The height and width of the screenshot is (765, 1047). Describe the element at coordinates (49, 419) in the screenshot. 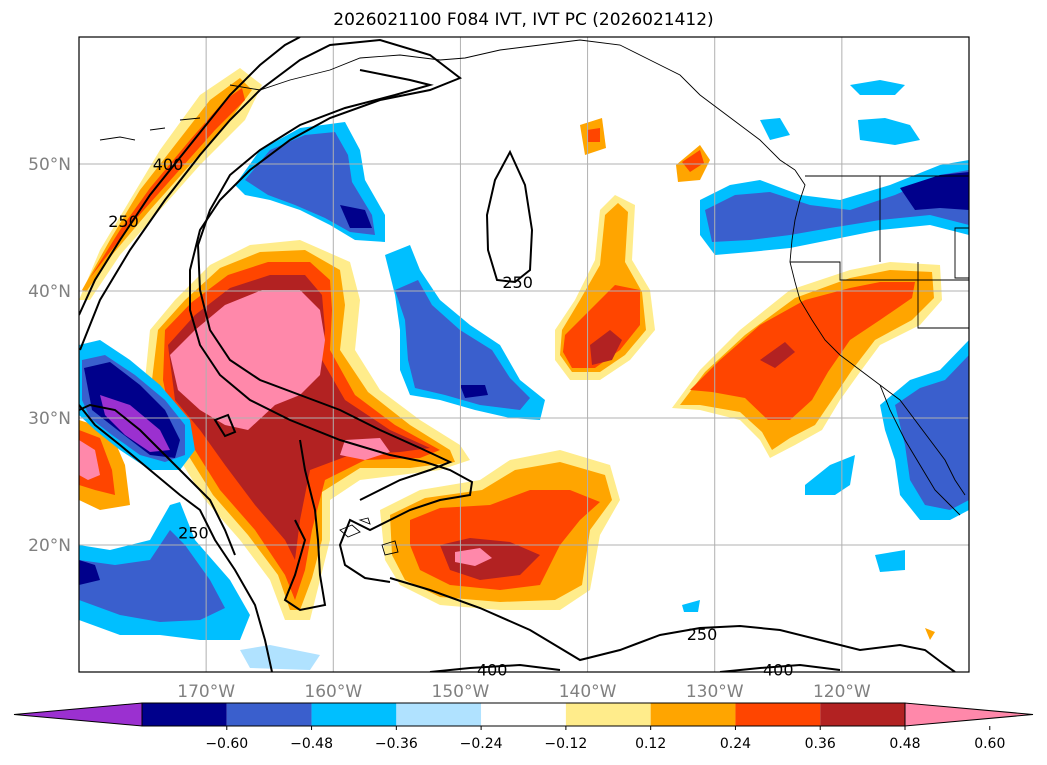

I see `lat-tick-label: 30°N` at that location.